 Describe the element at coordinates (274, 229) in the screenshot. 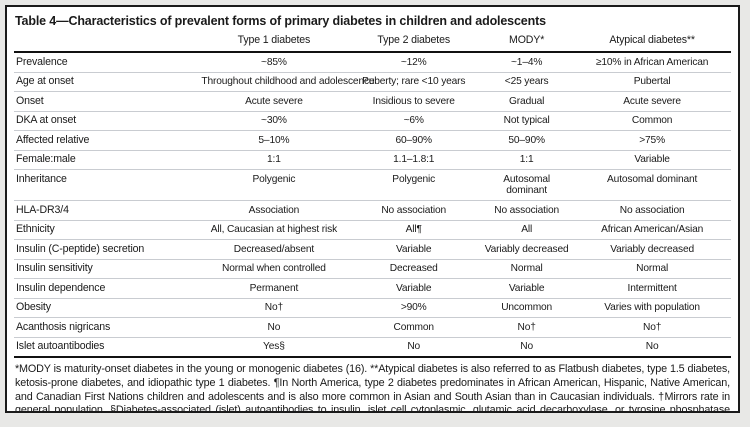

I see `row-value: All, Caucasian at highest risk` at that location.